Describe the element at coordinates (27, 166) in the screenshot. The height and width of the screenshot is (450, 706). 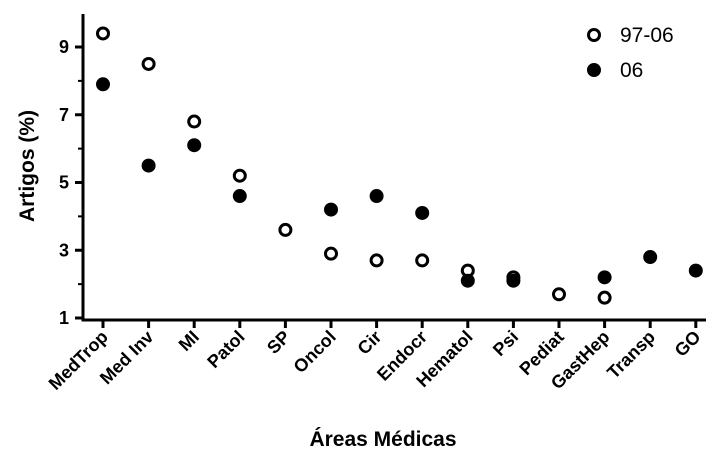
I see `y-axis-title: Artigos (%)` at that location.